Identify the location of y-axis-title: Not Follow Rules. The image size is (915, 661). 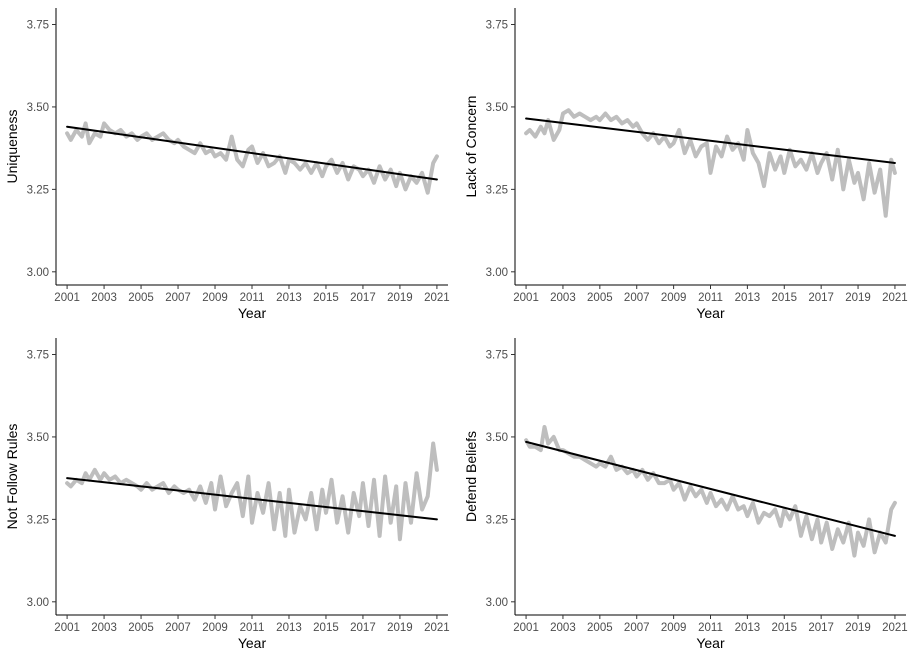
(12, 477).